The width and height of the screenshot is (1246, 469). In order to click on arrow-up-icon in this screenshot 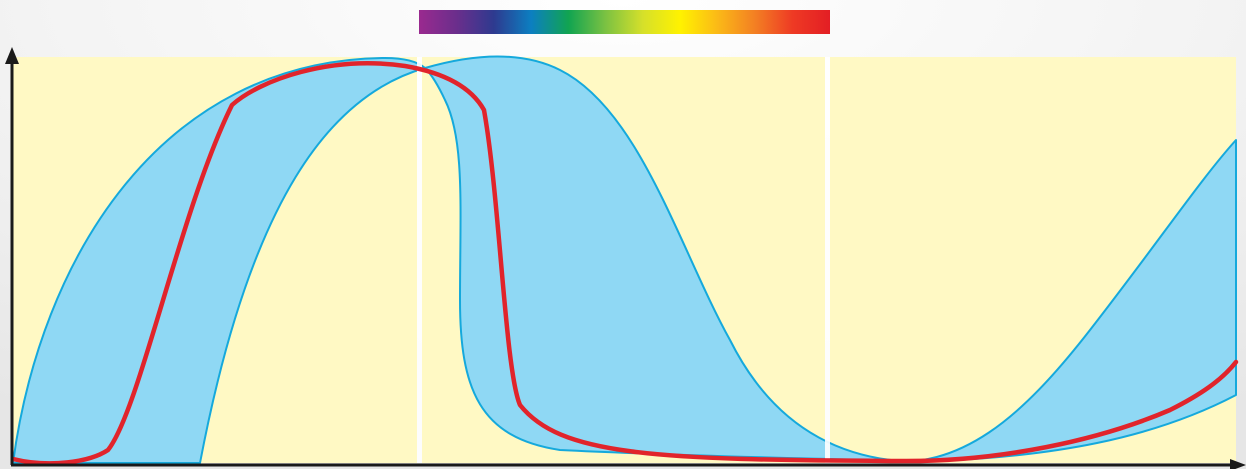, I will do `click(12, 55)`.